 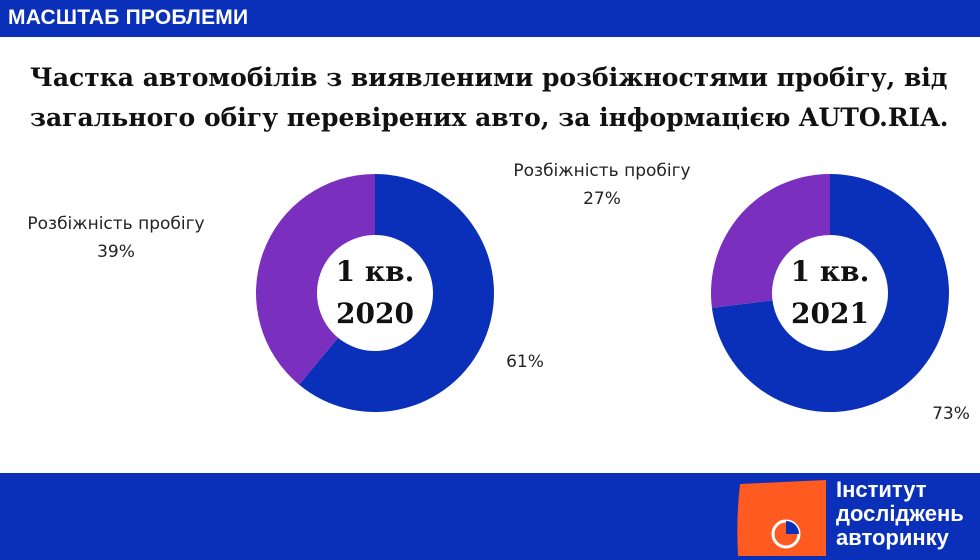 I want to click on chart-2021-center-label: 1 кв. 2021, so click(x=830, y=293).